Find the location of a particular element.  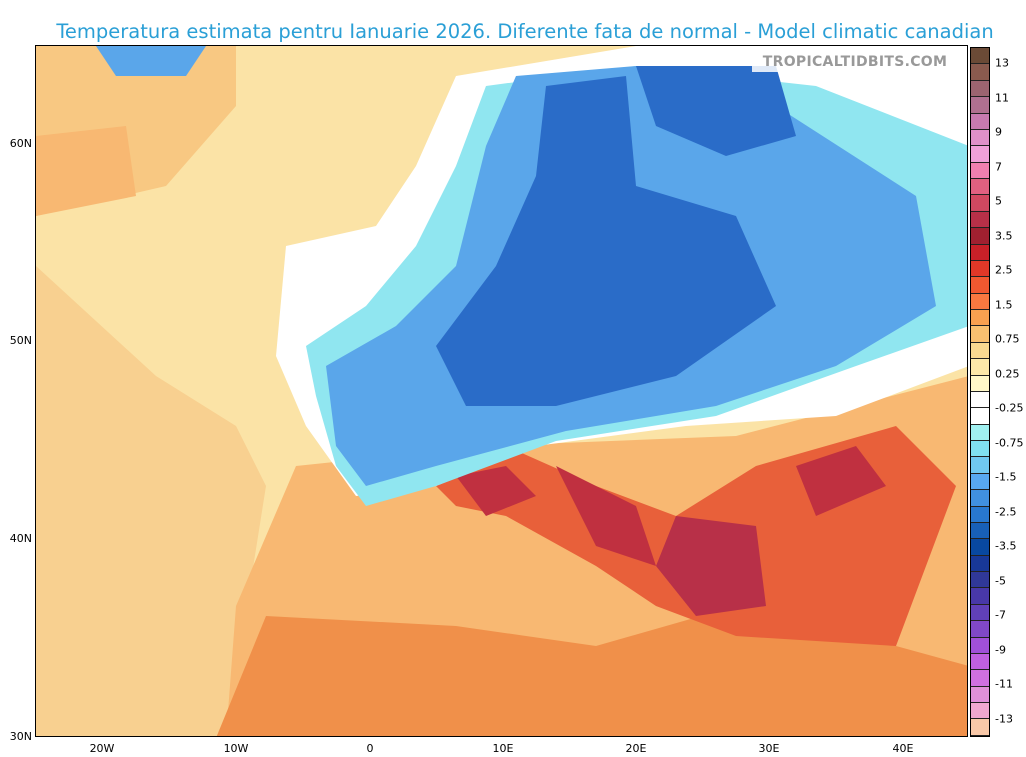

lon-label: 40E is located at coordinates (903, 748).